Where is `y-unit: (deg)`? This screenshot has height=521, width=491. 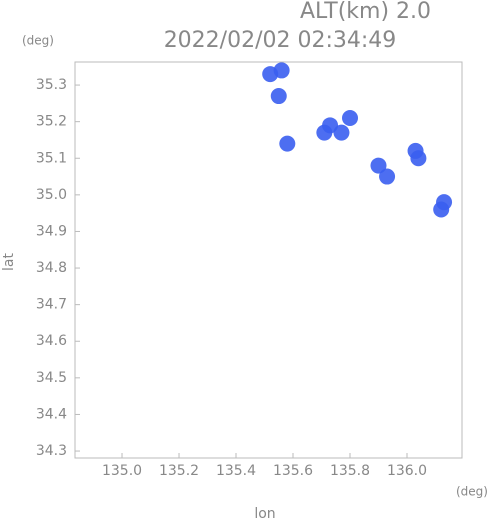
y-unit: (deg) is located at coordinates (38, 41).